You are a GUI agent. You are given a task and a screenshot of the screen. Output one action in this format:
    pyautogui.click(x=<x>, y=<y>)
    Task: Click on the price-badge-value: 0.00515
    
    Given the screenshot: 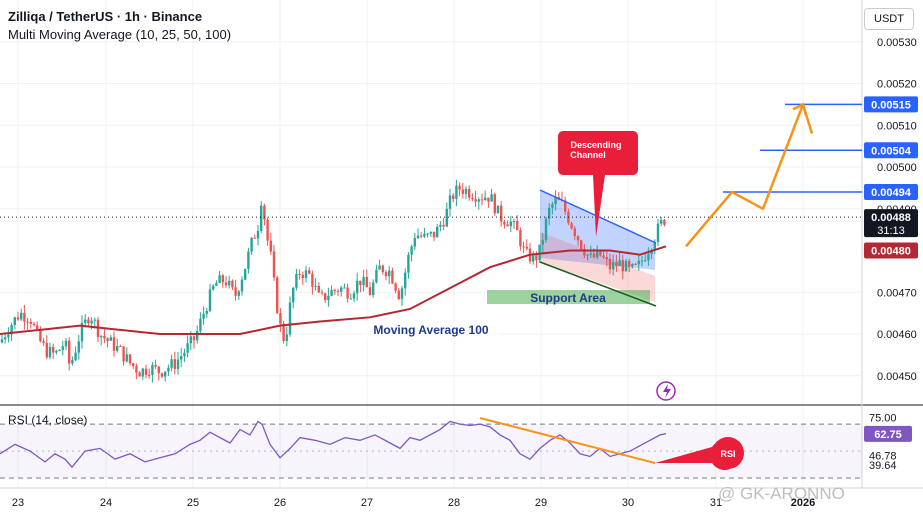 What is the action you would take?
    pyautogui.click(x=891, y=105)
    